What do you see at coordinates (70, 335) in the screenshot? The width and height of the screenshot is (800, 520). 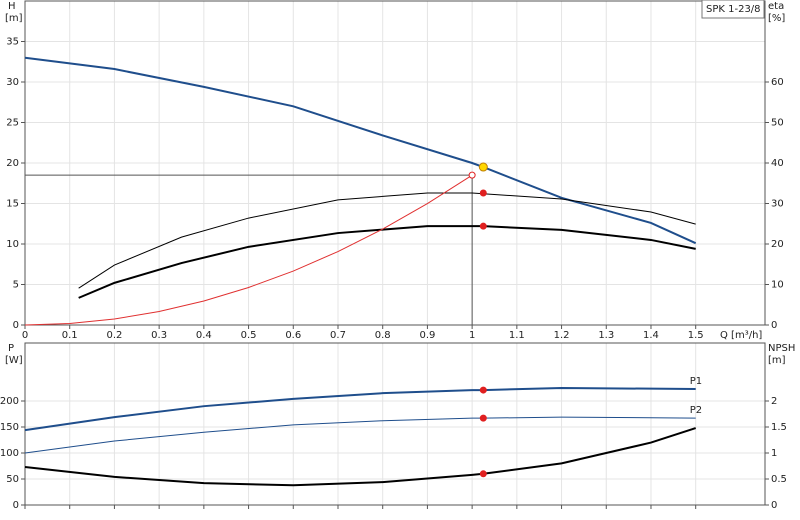 I see `x-tick-label: 0.1` at bounding box center [70, 335].